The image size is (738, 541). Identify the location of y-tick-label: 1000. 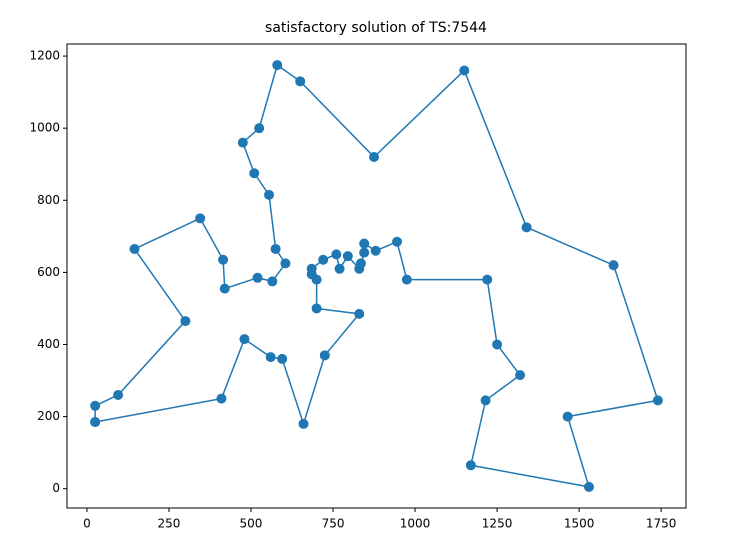
(44, 128).